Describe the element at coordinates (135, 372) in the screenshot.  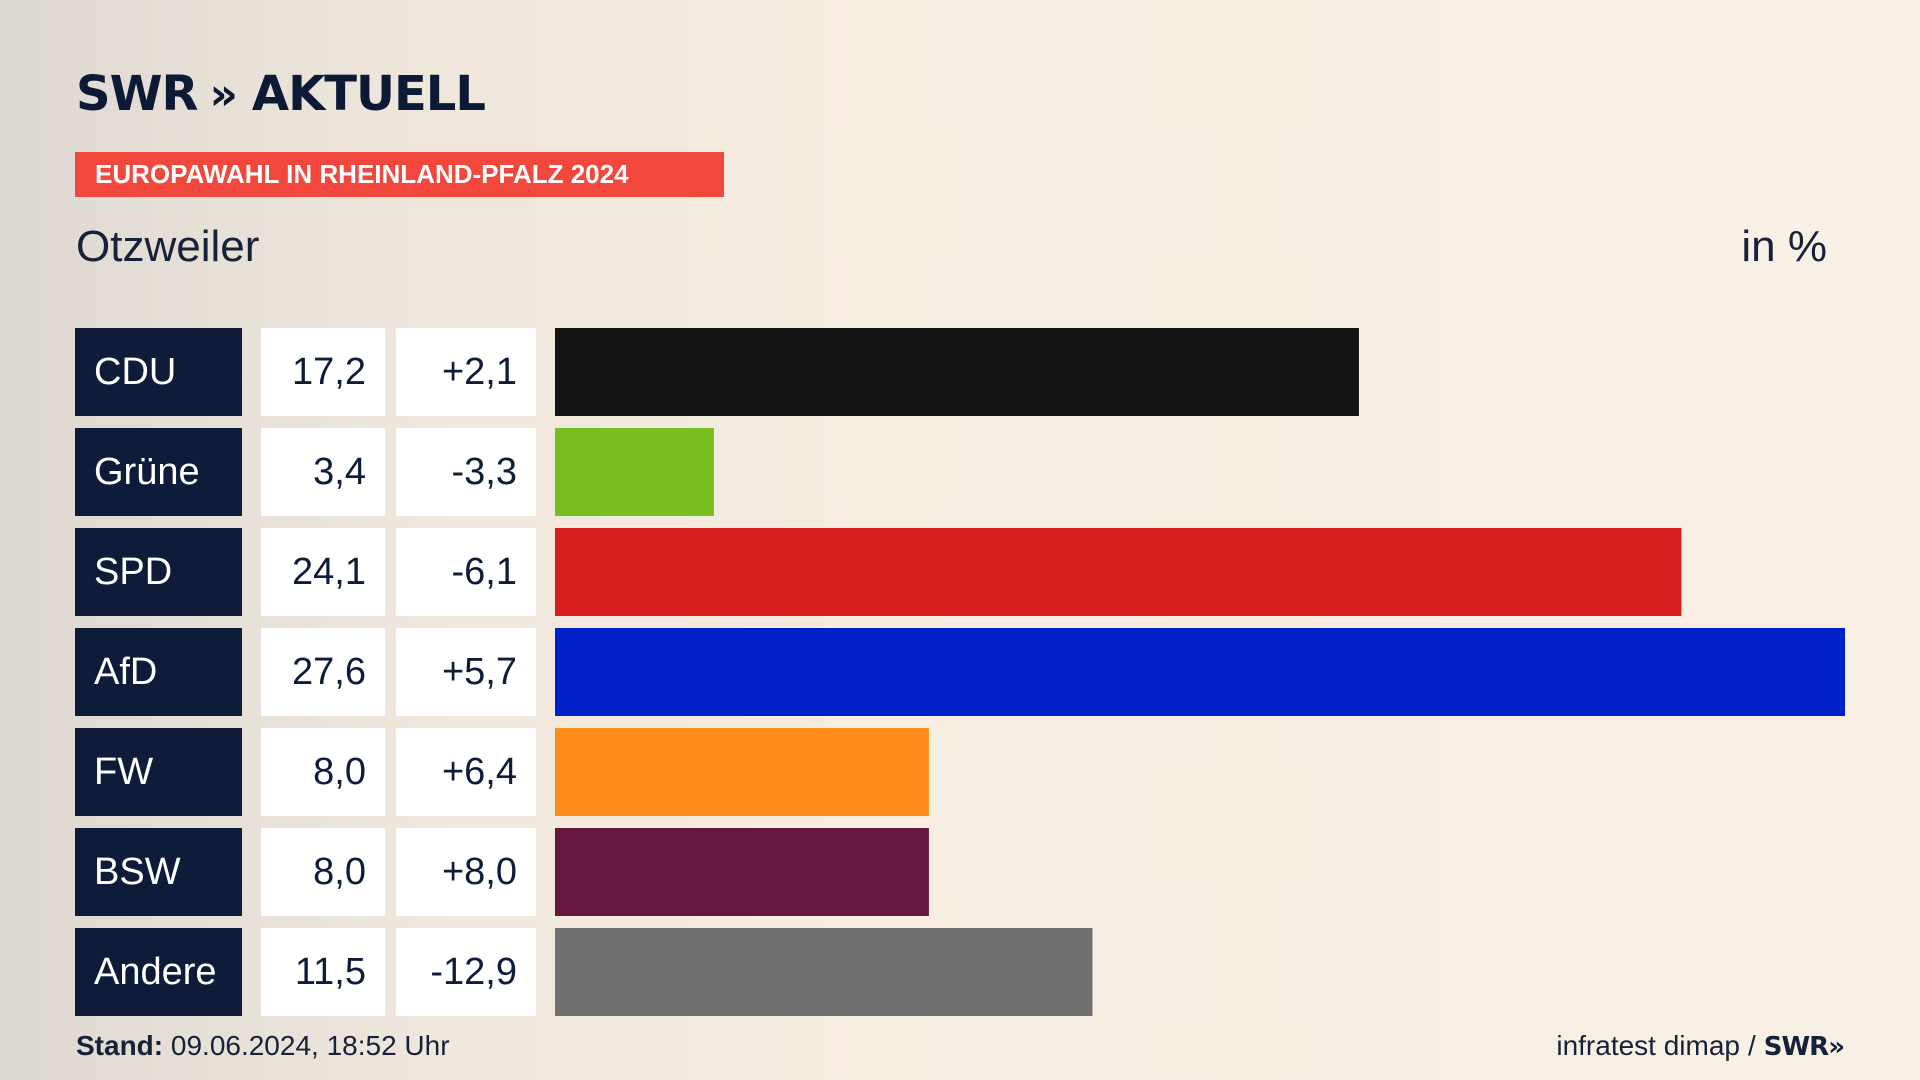
I see `party-label: CDU` at that location.